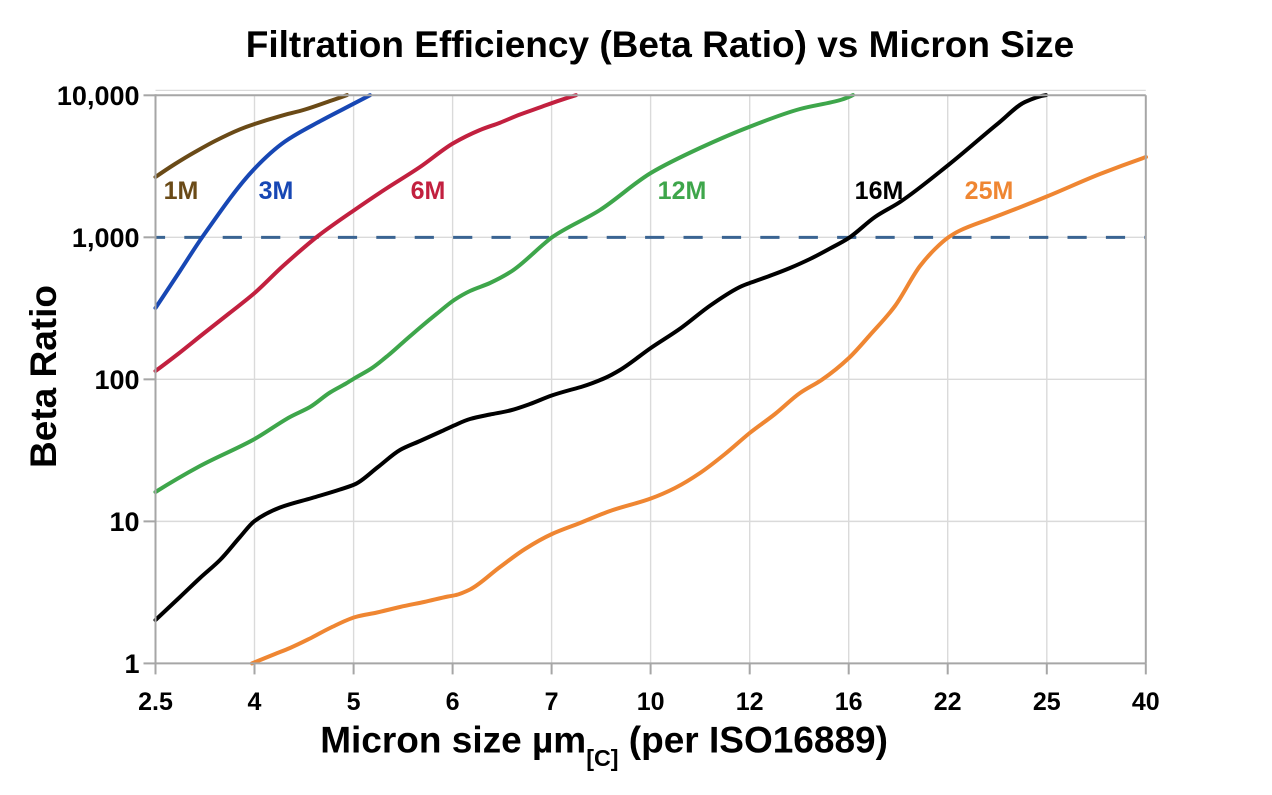  I want to click on svg-text: 1, so click(131, 664).